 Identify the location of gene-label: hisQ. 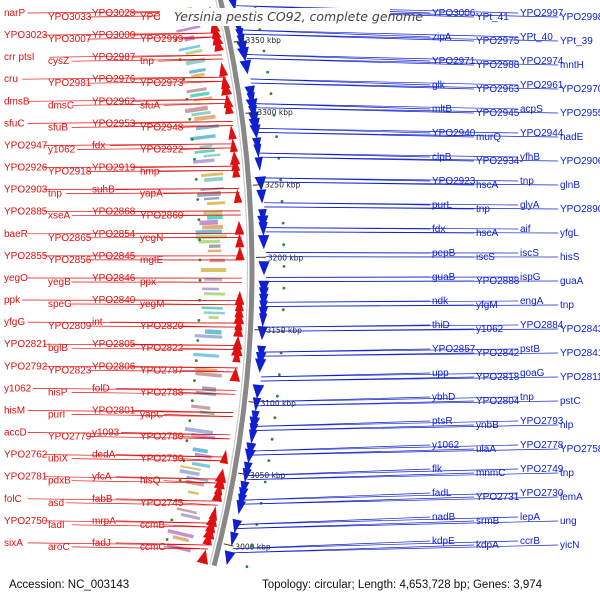
(150, 481).